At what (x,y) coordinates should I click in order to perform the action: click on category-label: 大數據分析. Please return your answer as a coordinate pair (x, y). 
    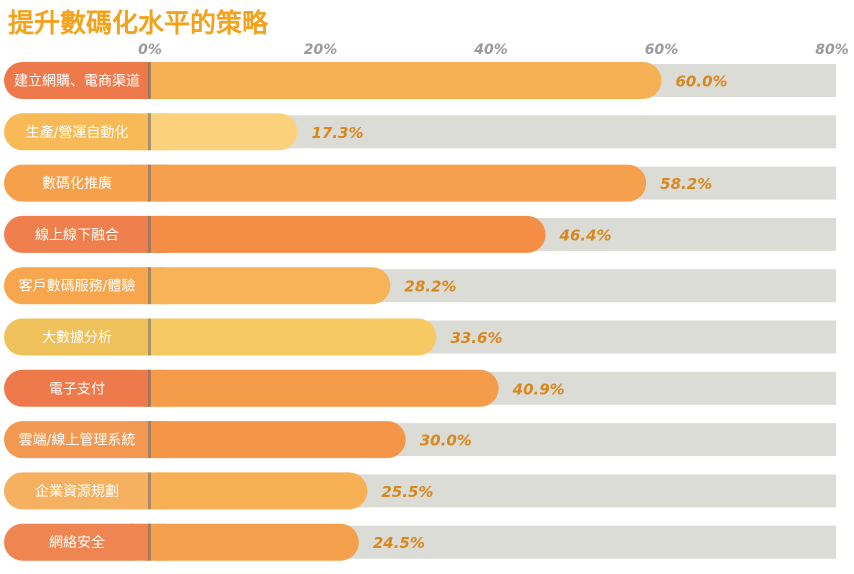
    Looking at the image, I should click on (77, 338).